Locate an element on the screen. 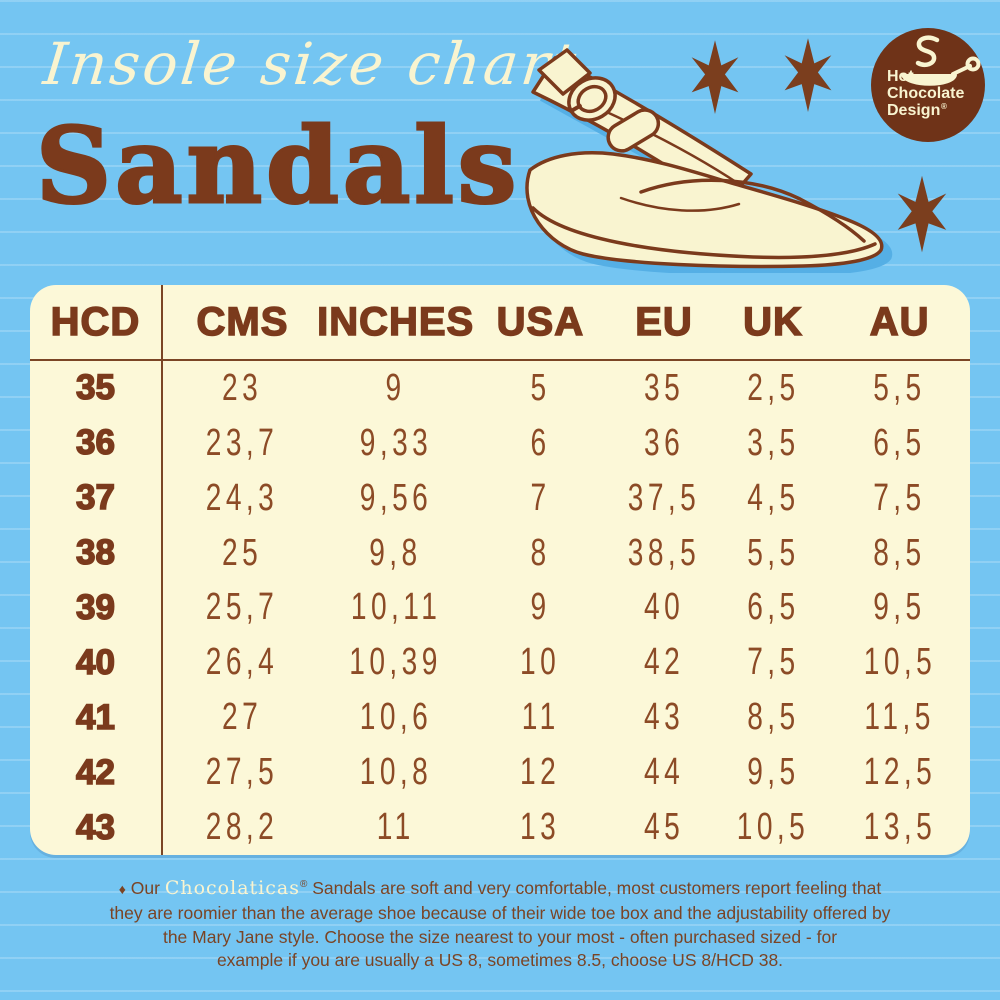 Image resolution: width=1000 pixels, height=1000 pixels. hcd-size-cell: 40 is located at coordinates (96, 663).